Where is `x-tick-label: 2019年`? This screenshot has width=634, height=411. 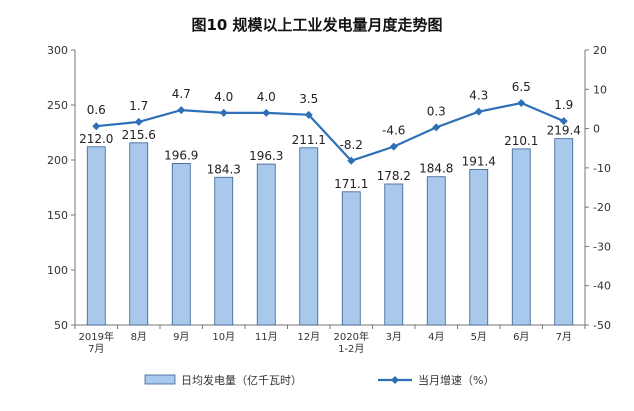
x-tick-label: 2019年 is located at coordinates (96, 336).